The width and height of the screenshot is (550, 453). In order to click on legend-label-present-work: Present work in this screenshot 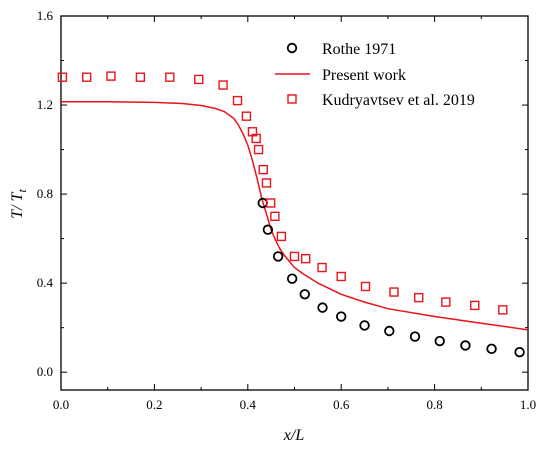, I will do `click(364, 75)`.